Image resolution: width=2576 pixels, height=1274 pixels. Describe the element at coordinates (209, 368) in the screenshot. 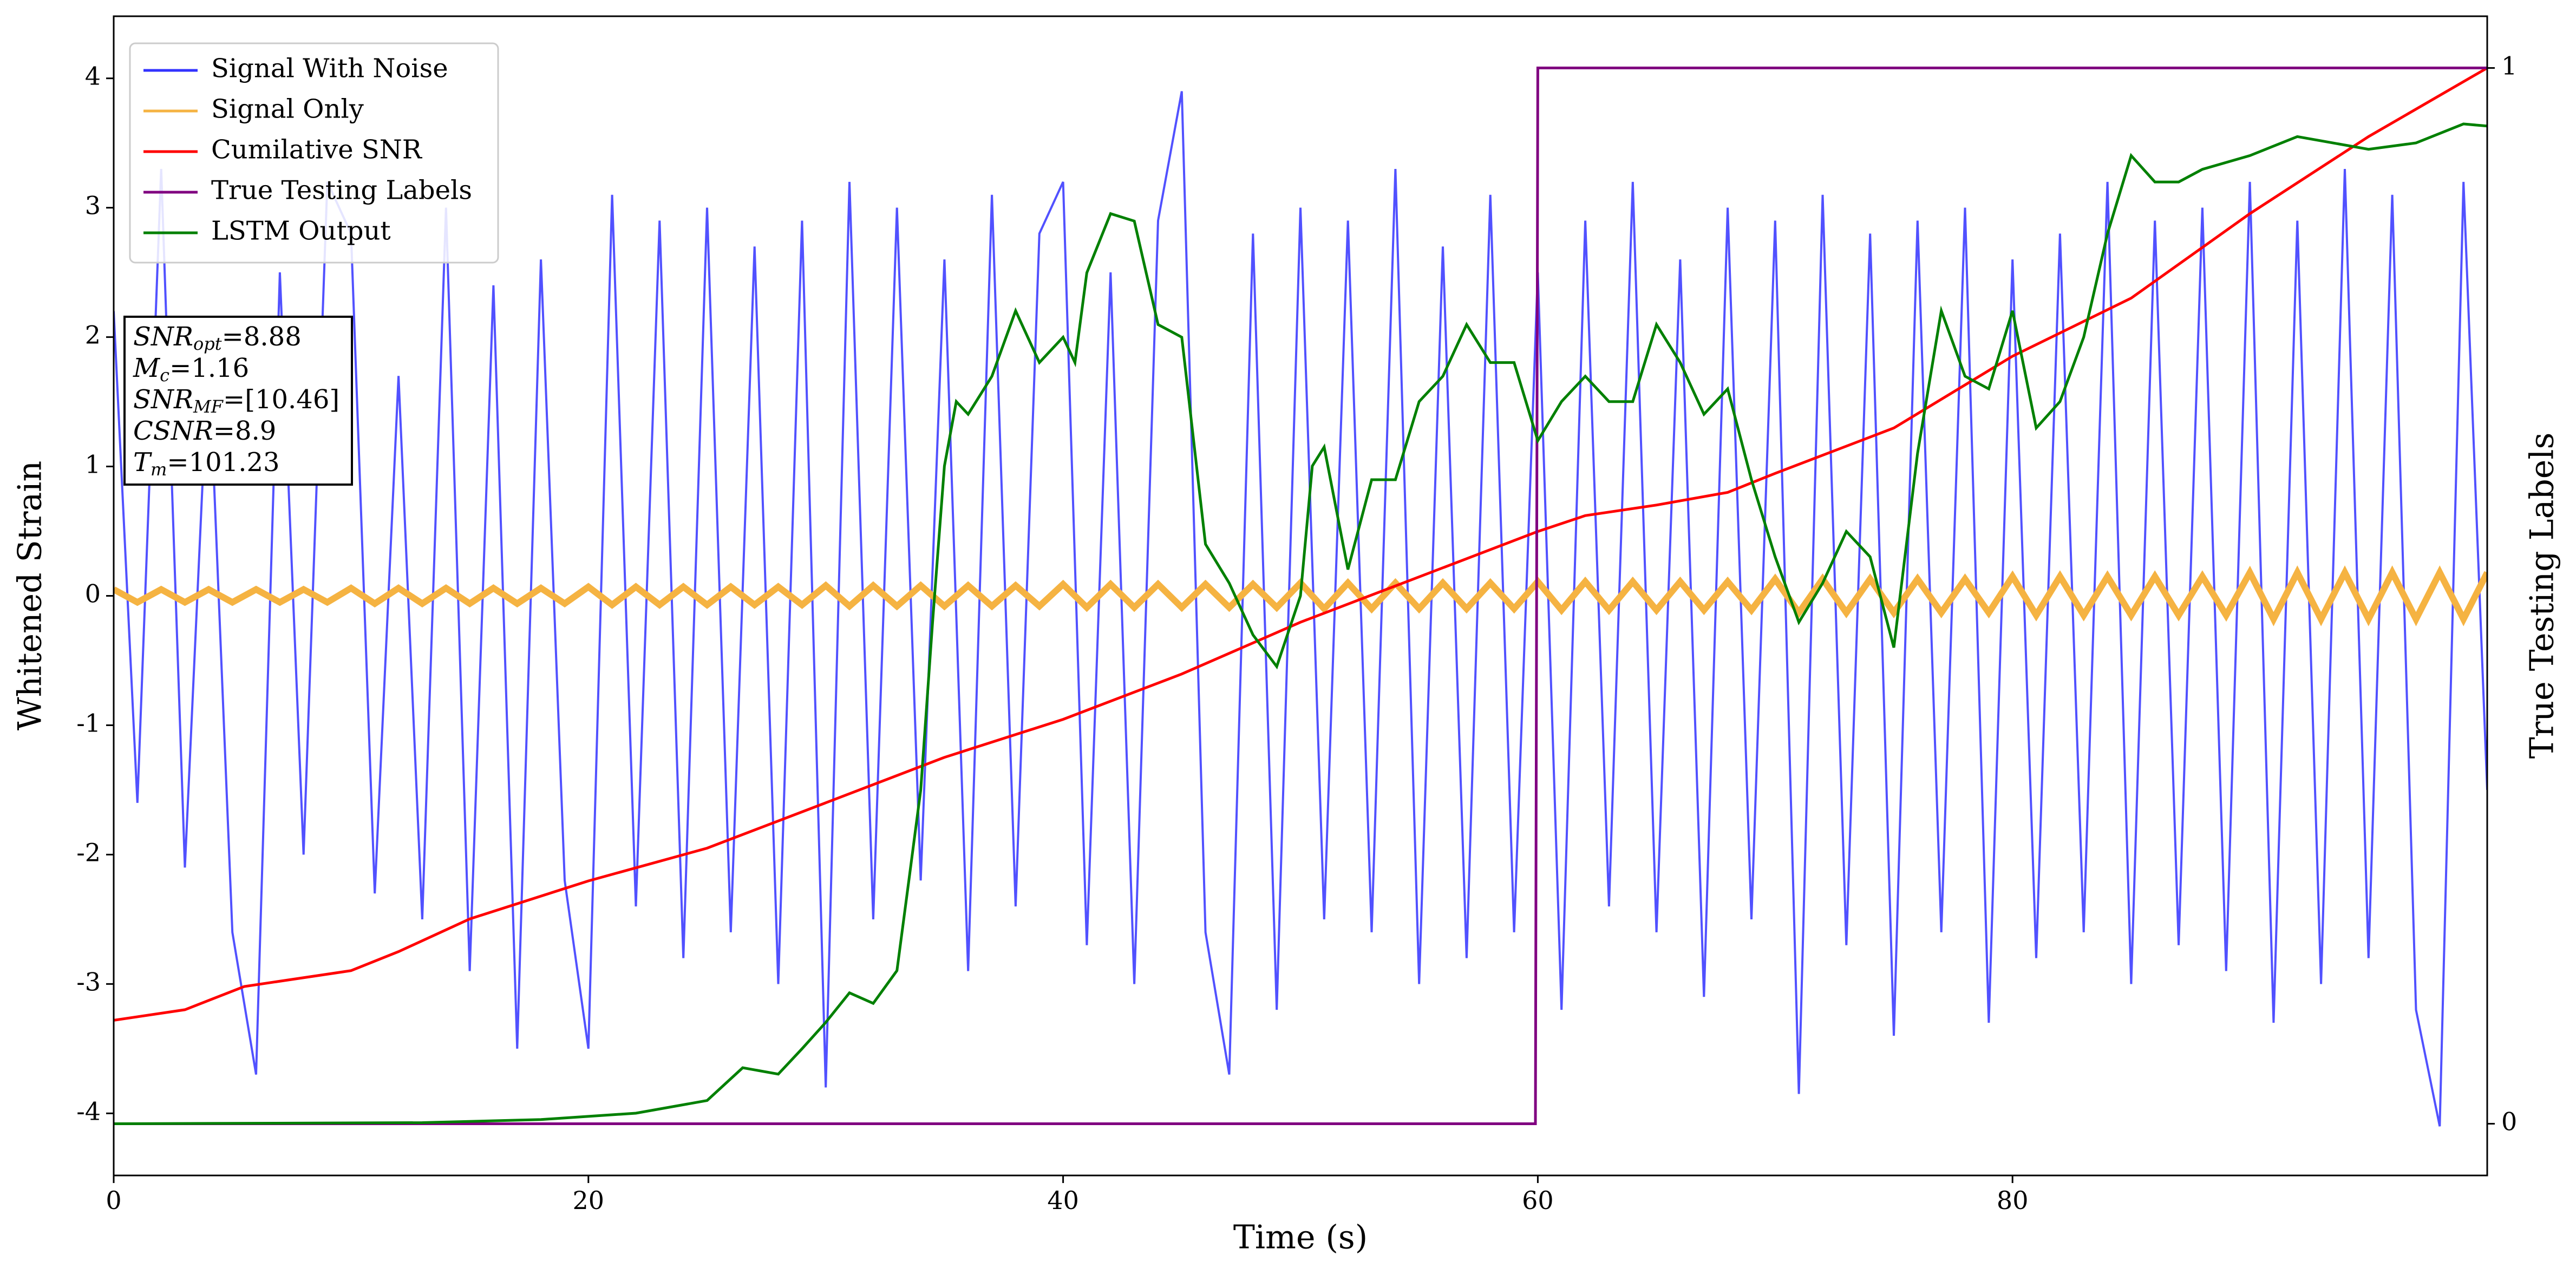

I see `annotation-value: =1.16` at that location.